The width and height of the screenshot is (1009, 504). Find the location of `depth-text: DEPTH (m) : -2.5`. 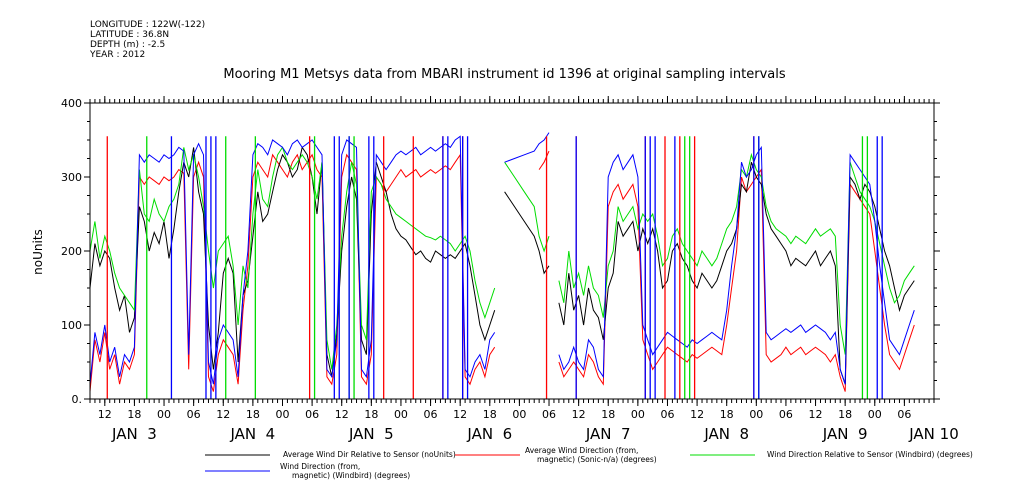

depth-text: DEPTH (m) : -2.5 is located at coordinates (128, 45).